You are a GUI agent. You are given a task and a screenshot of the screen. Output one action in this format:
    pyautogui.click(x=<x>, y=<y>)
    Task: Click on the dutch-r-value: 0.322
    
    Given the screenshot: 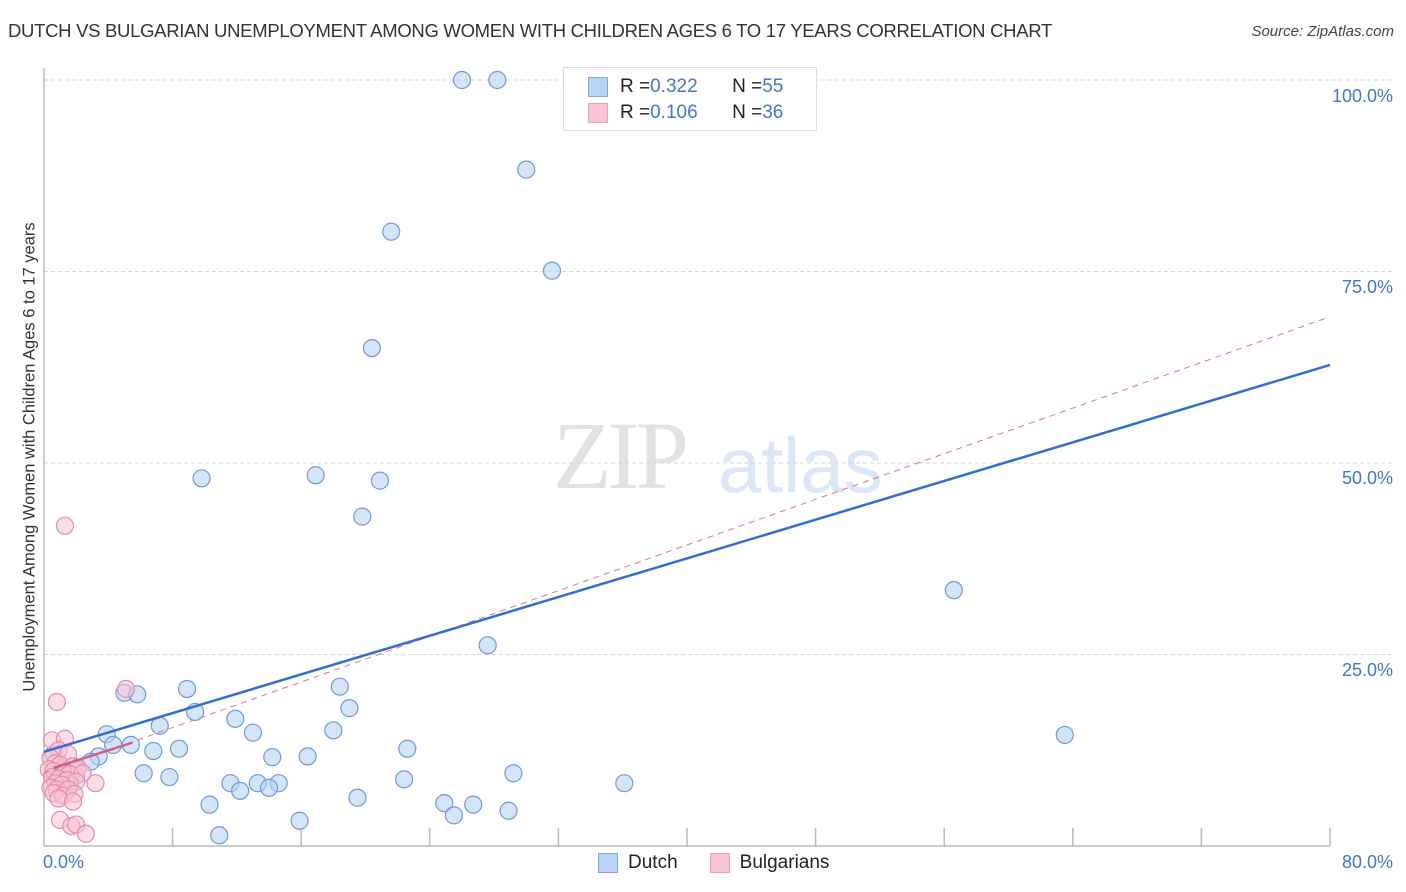 What is the action you would take?
    pyautogui.click(x=674, y=86)
    